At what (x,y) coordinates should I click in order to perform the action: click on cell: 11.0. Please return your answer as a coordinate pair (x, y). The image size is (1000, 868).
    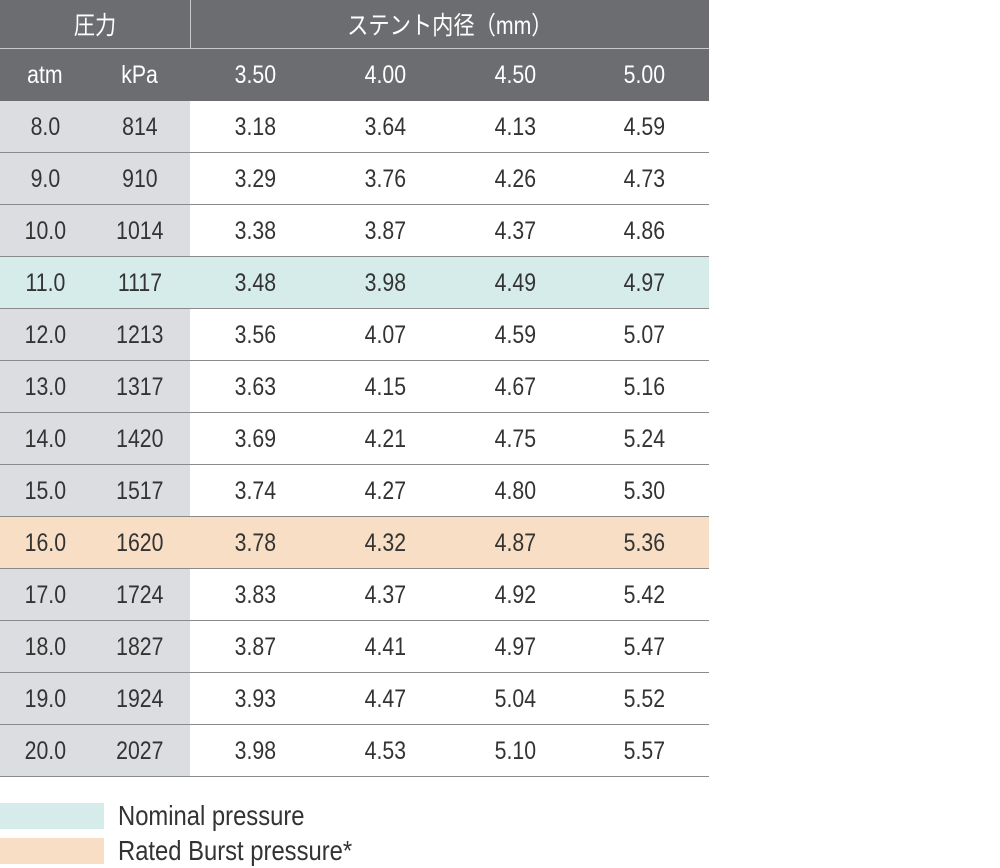
    Looking at the image, I should click on (45, 282).